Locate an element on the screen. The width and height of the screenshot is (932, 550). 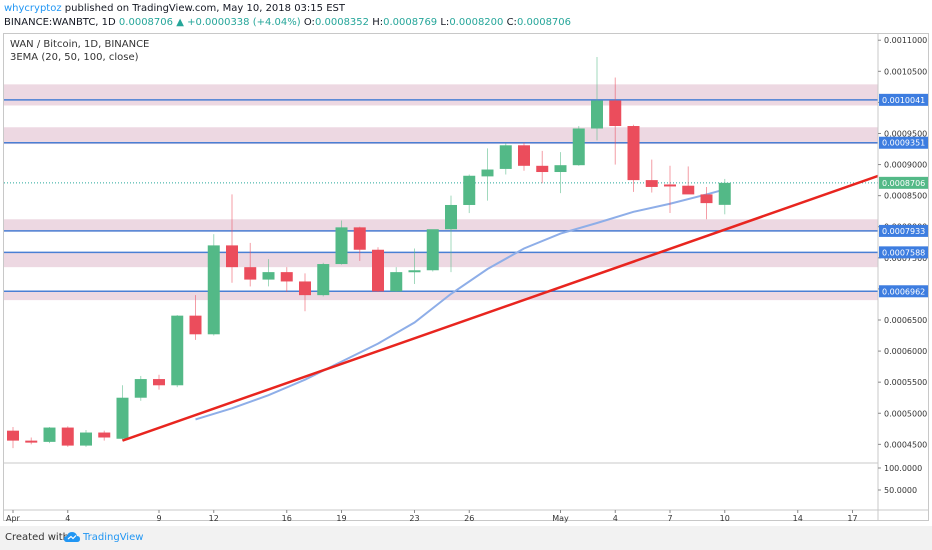
level-price-tag-label-0: 0.0010041 is located at coordinates (903, 100).